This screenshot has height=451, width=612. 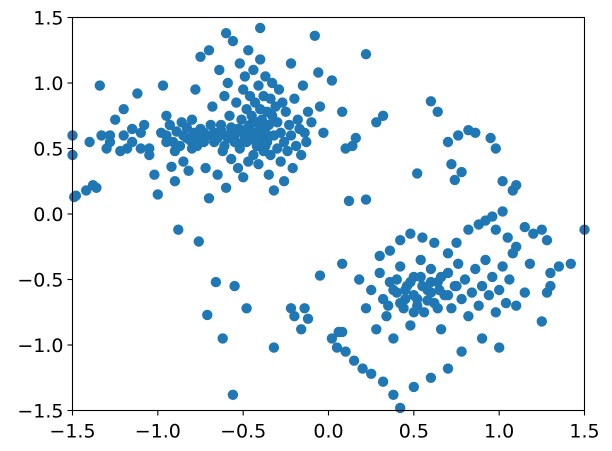 What do you see at coordinates (158, 432) in the screenshot?
I see `x-tick-label: −1.0` at bounding box center [158, 432].